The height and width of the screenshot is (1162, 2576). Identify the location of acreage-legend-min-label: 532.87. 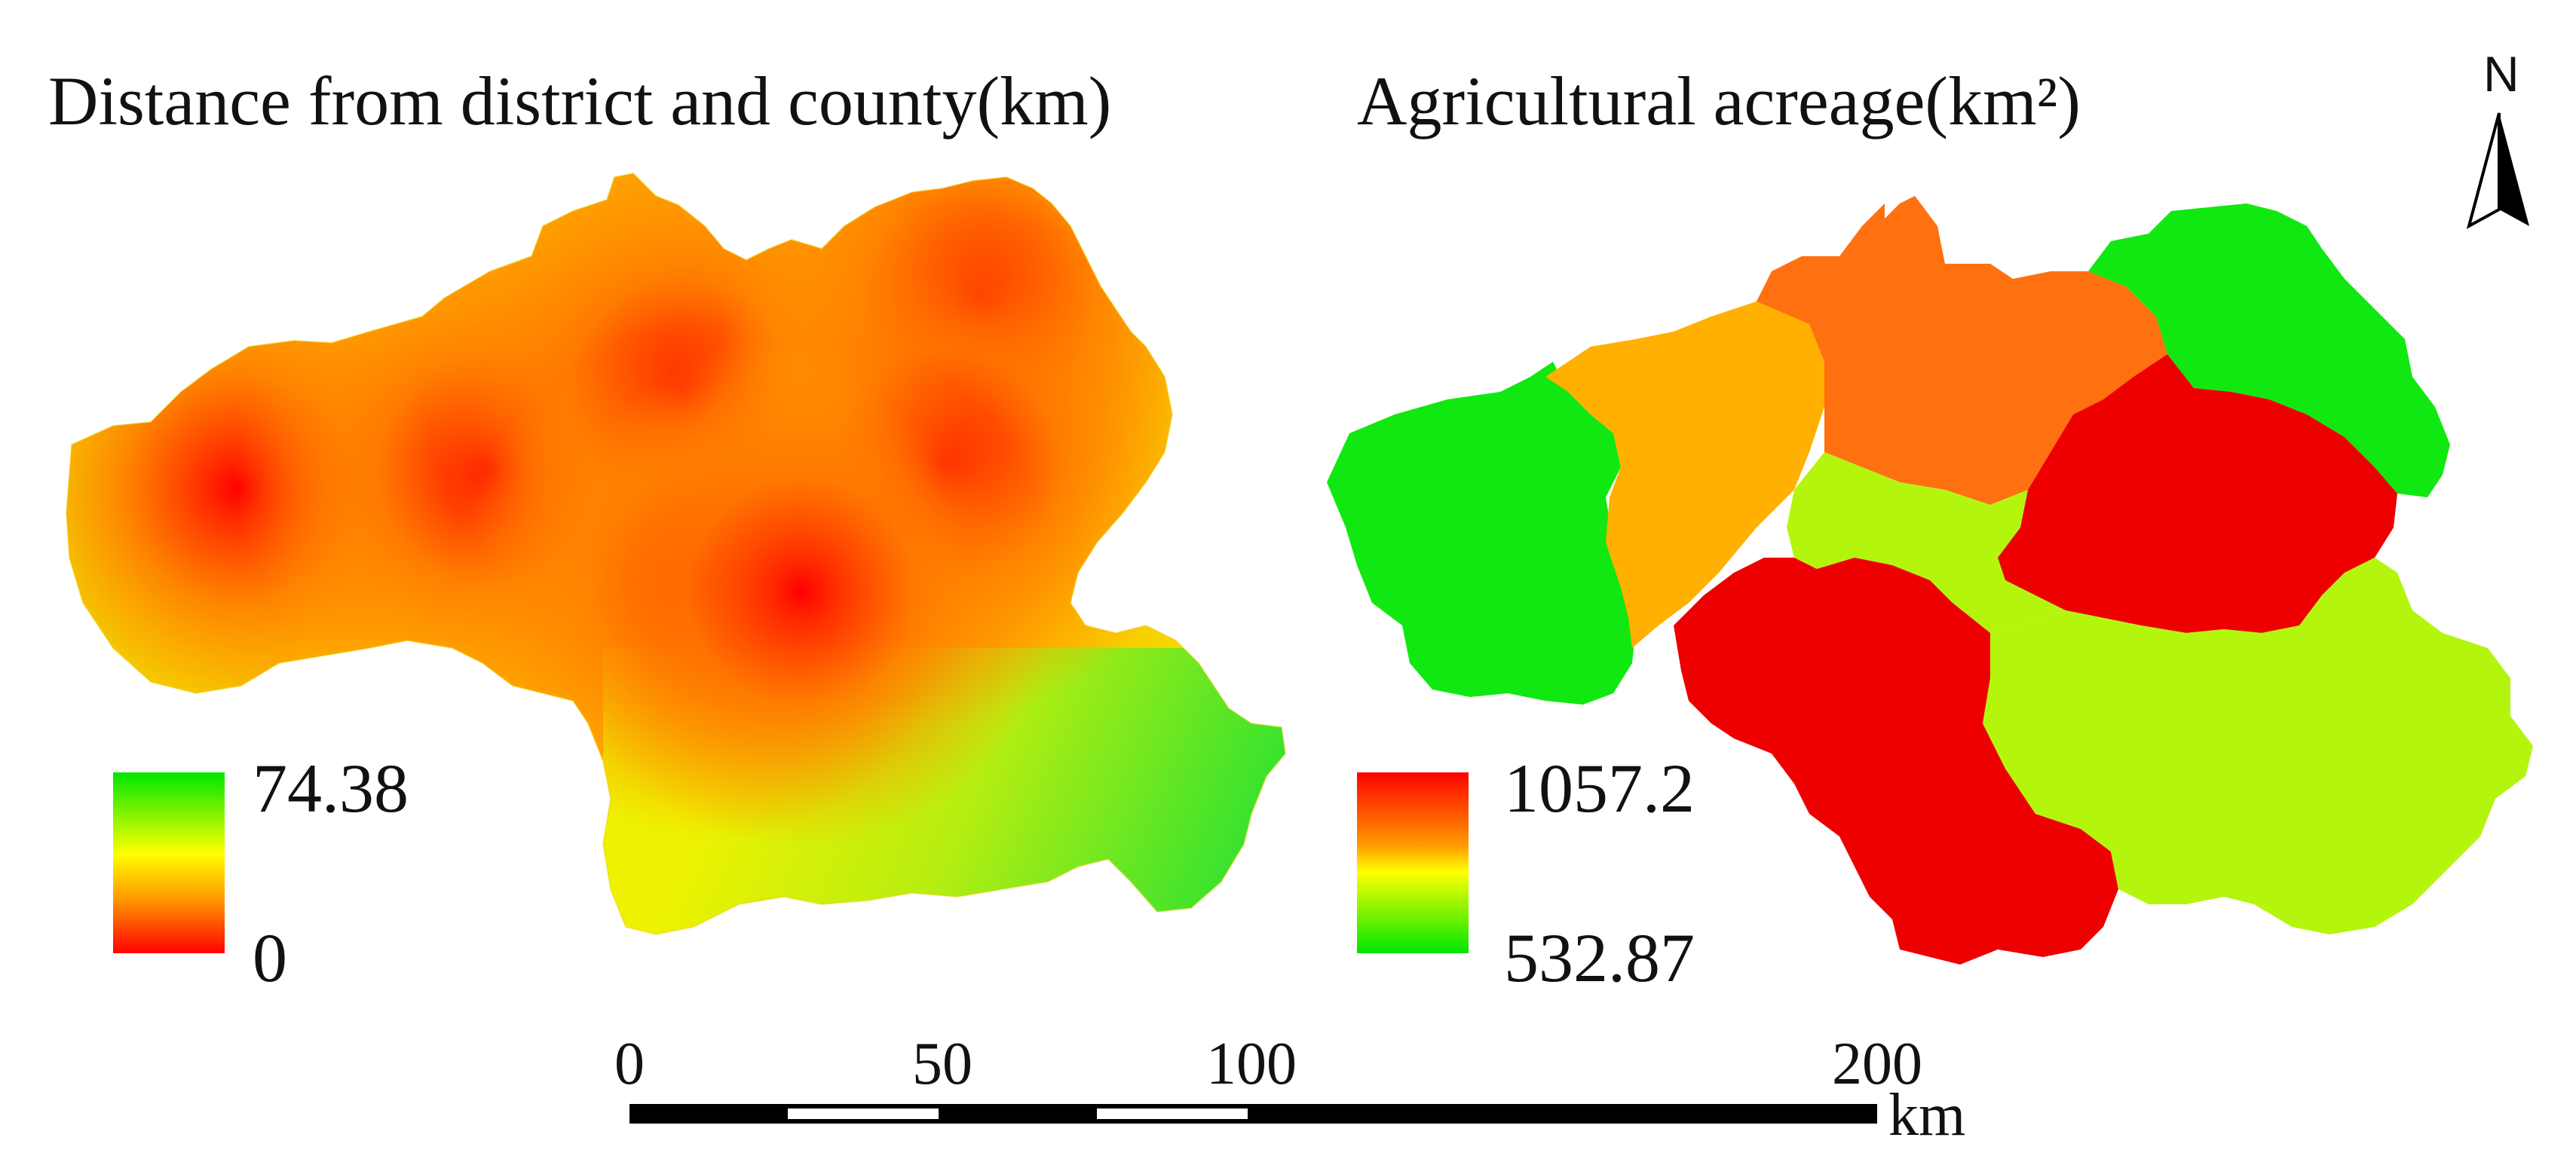
(1599, 957).